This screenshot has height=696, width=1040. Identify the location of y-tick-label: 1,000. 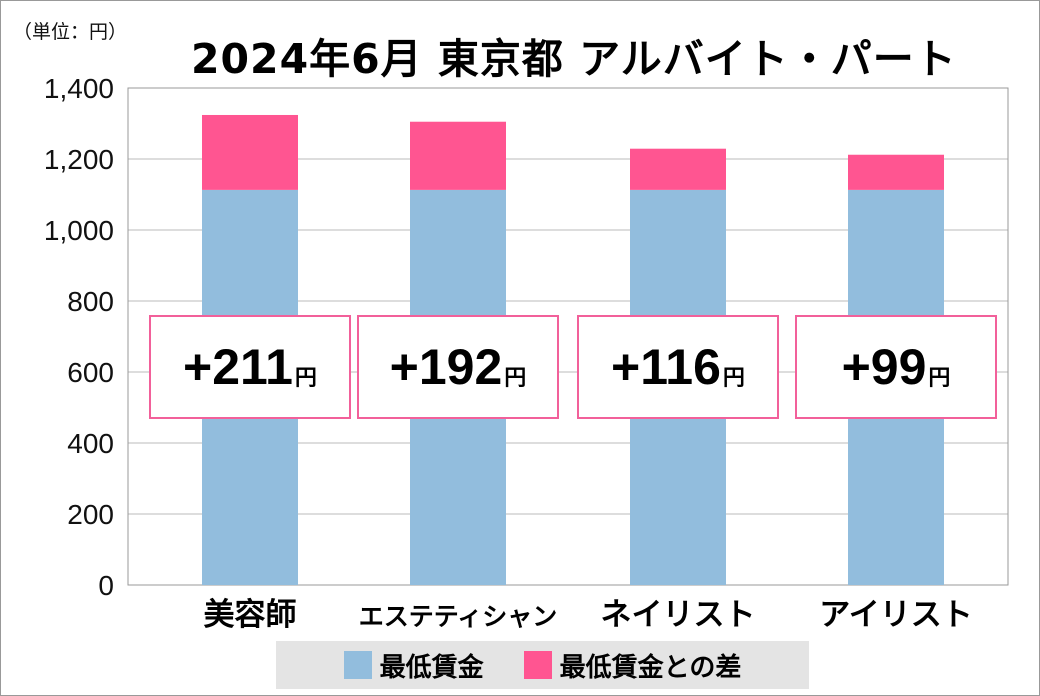
(79, 230).